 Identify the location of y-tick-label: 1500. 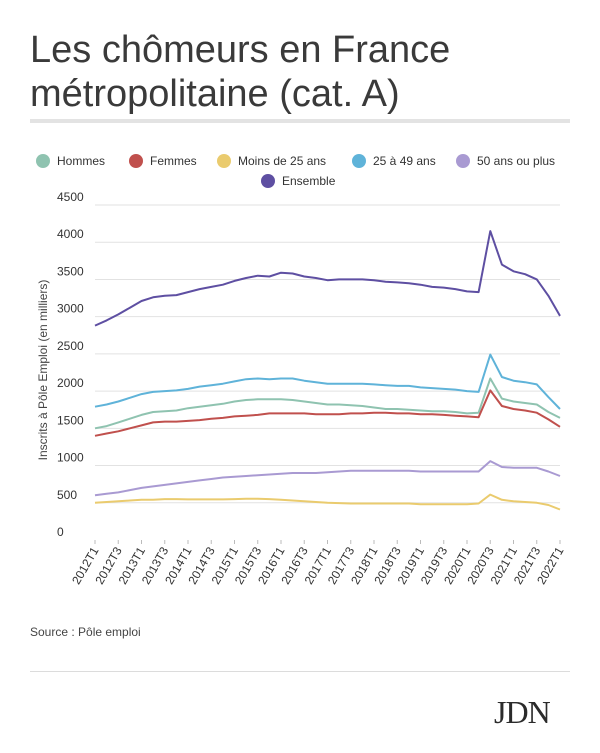
(70, 420).